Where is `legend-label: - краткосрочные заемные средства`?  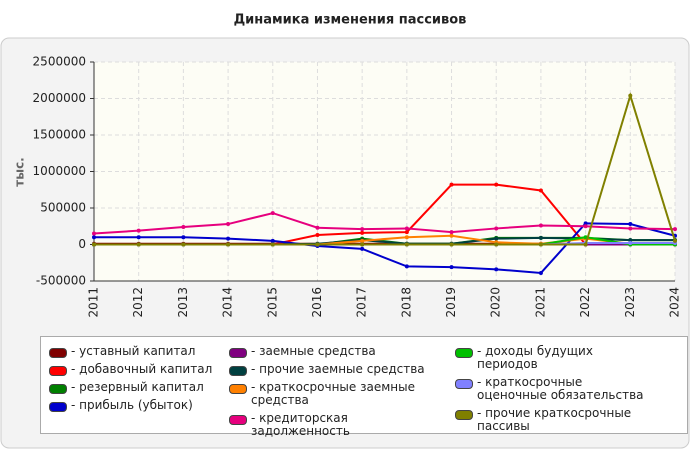
legend-label: - краткосрочные заемные средства is located at coordinates (333, 393).